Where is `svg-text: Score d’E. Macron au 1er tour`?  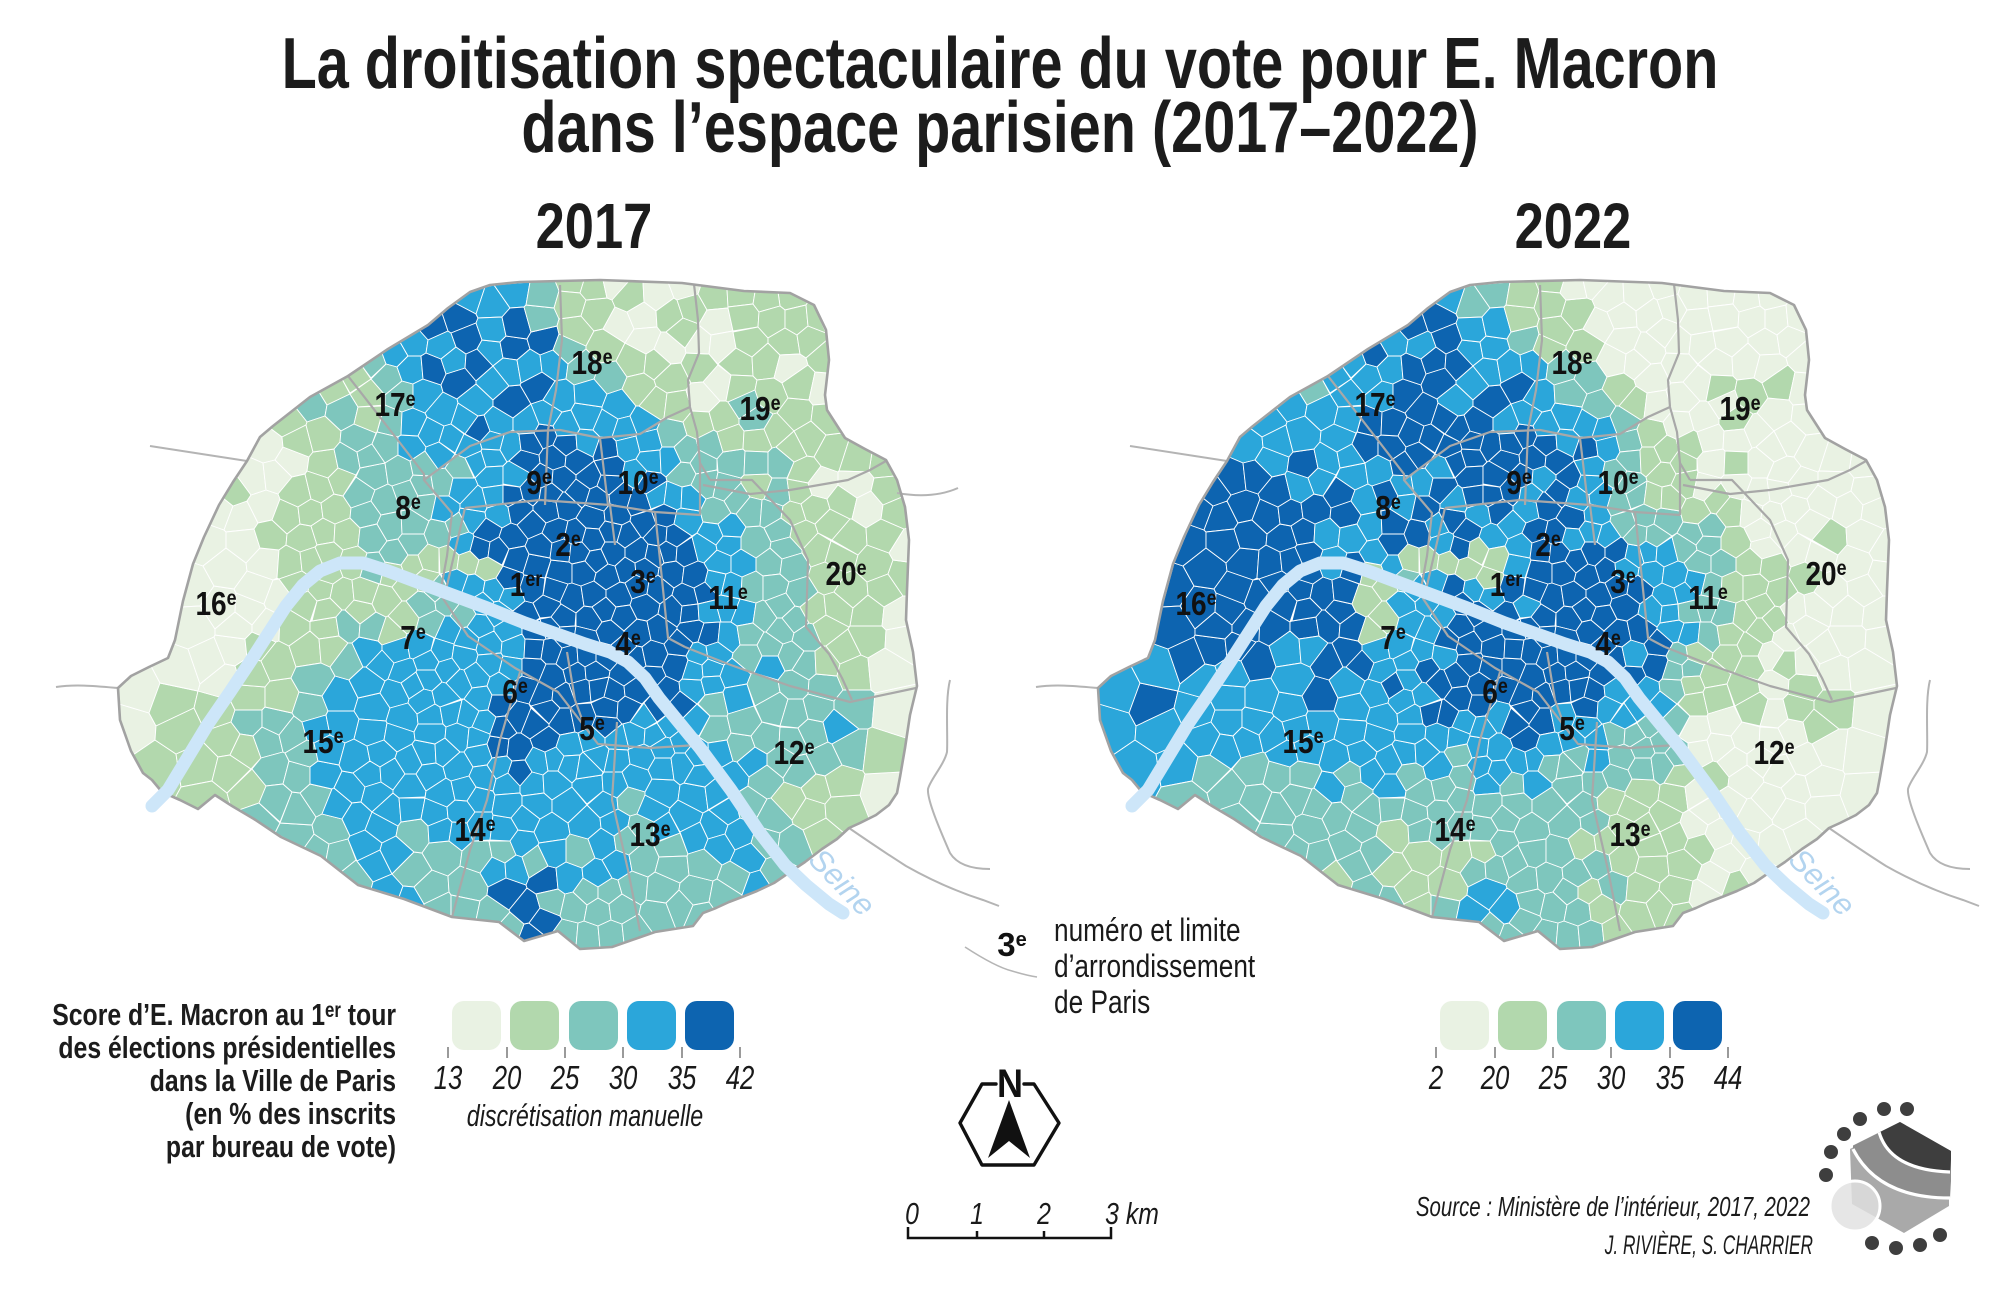 svg-text: Score d’E. Macron au 1er tour is located at coordinates (224, 1014).